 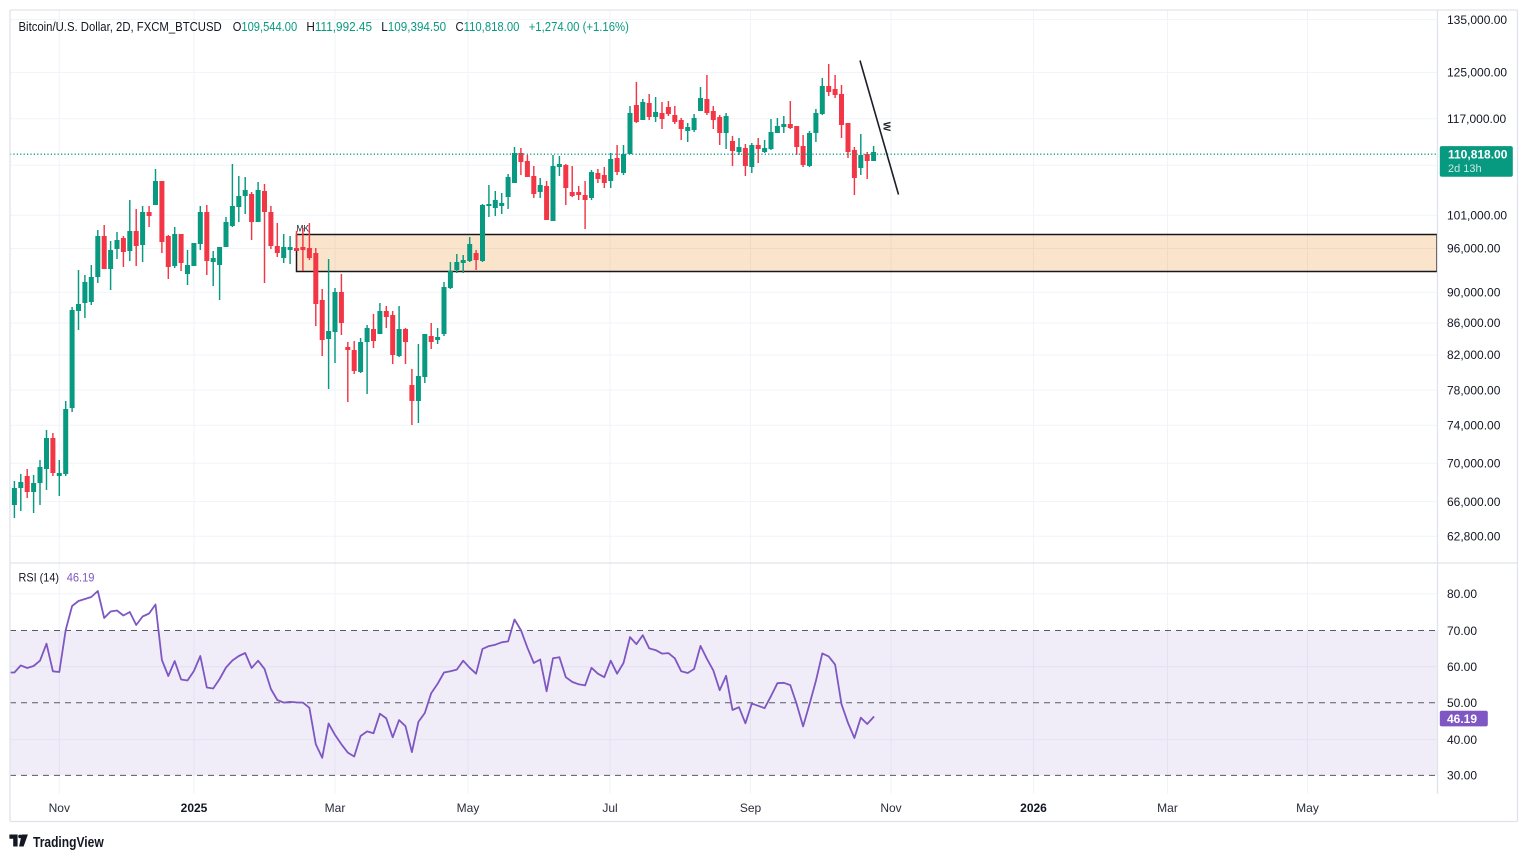 What do you see at coordinates (120, 27) in the screenshot?
I see `svg-text:Bitcoin/U.S. Dollar, 2D, FXCM_: Bitcoin/U.S. Dollar, 2D, FXCM_BTCUSD` at bounding box center [120, 27].